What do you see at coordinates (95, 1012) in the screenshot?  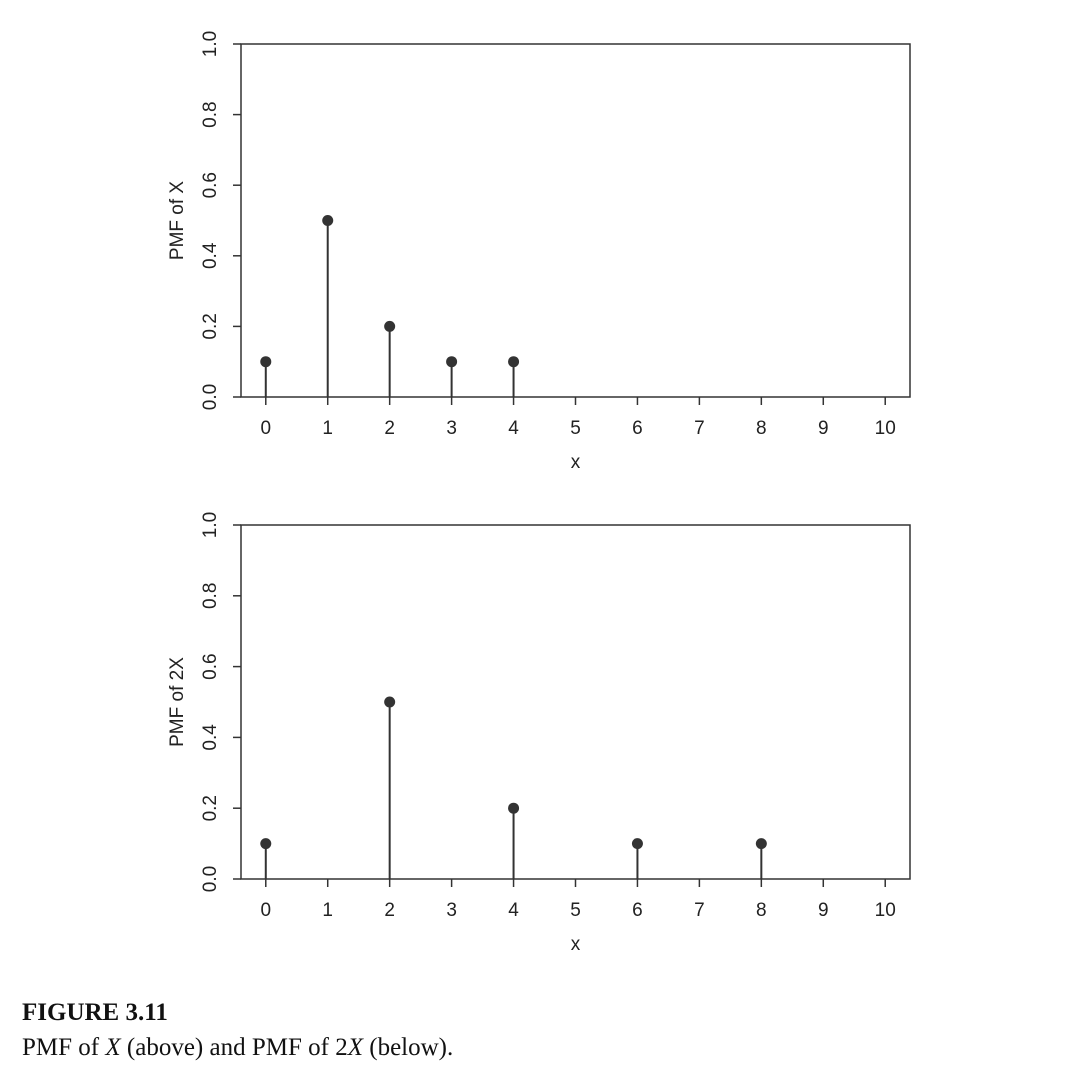 I see `figure-label: FIGURE 3.11` at bounding box center [95, 1012].